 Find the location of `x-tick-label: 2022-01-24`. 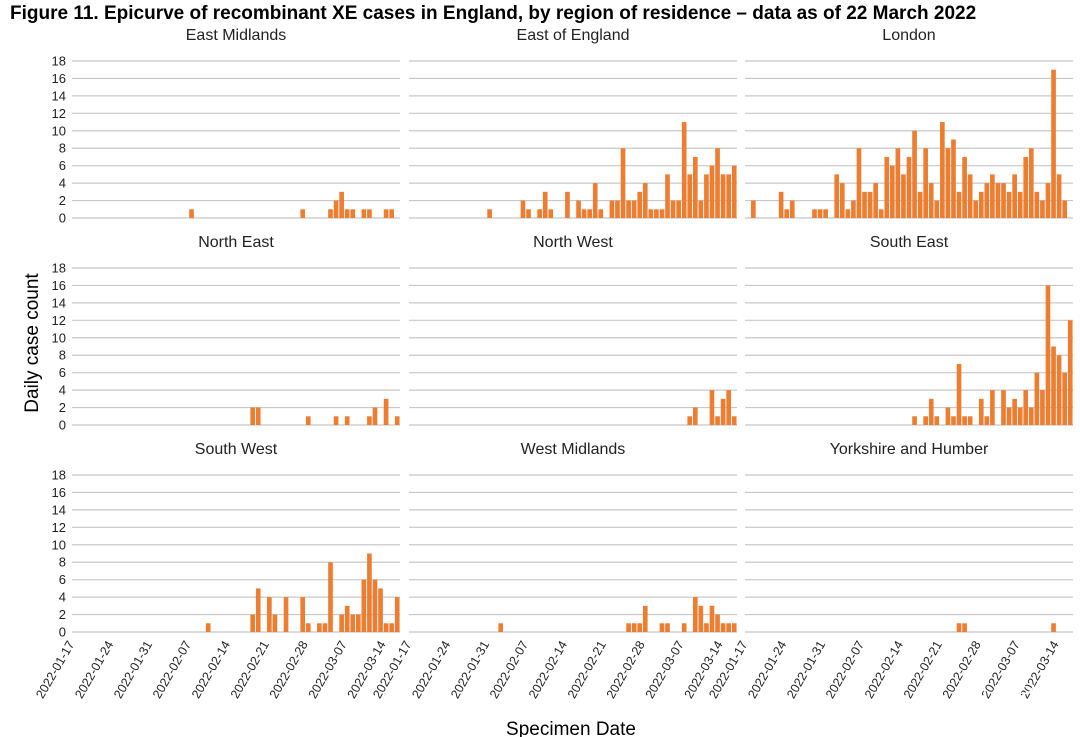

x-tick-label: 2022-01-24 is located at coordinates (94, 669).